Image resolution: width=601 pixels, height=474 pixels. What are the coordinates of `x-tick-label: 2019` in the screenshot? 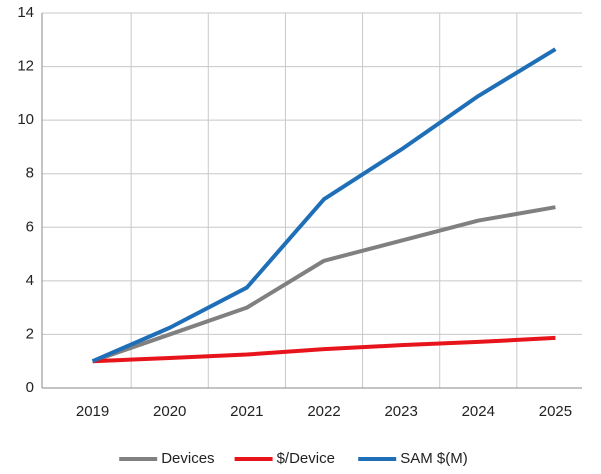 It's located at (92, 411).